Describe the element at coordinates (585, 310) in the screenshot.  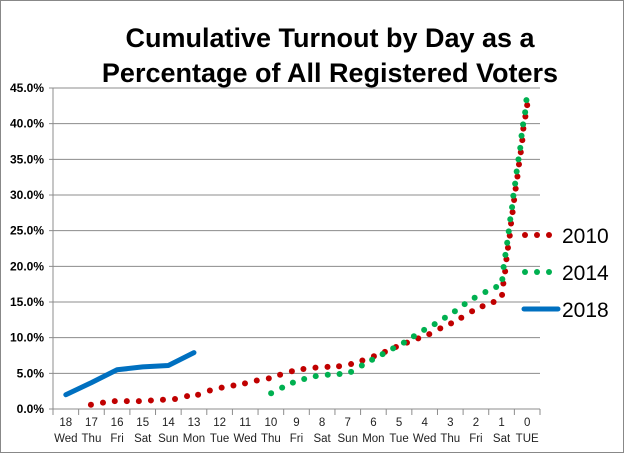
I see `legend-label-2018: 2018` at that location.